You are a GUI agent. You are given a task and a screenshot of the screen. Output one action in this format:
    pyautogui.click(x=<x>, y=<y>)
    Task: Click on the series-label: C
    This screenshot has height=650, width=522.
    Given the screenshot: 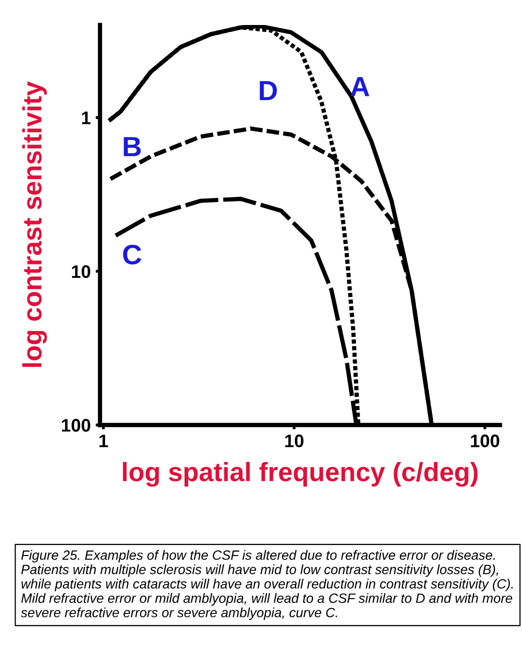 What is the action you would take?
    pyautogui.click(x=132, y=254)
    